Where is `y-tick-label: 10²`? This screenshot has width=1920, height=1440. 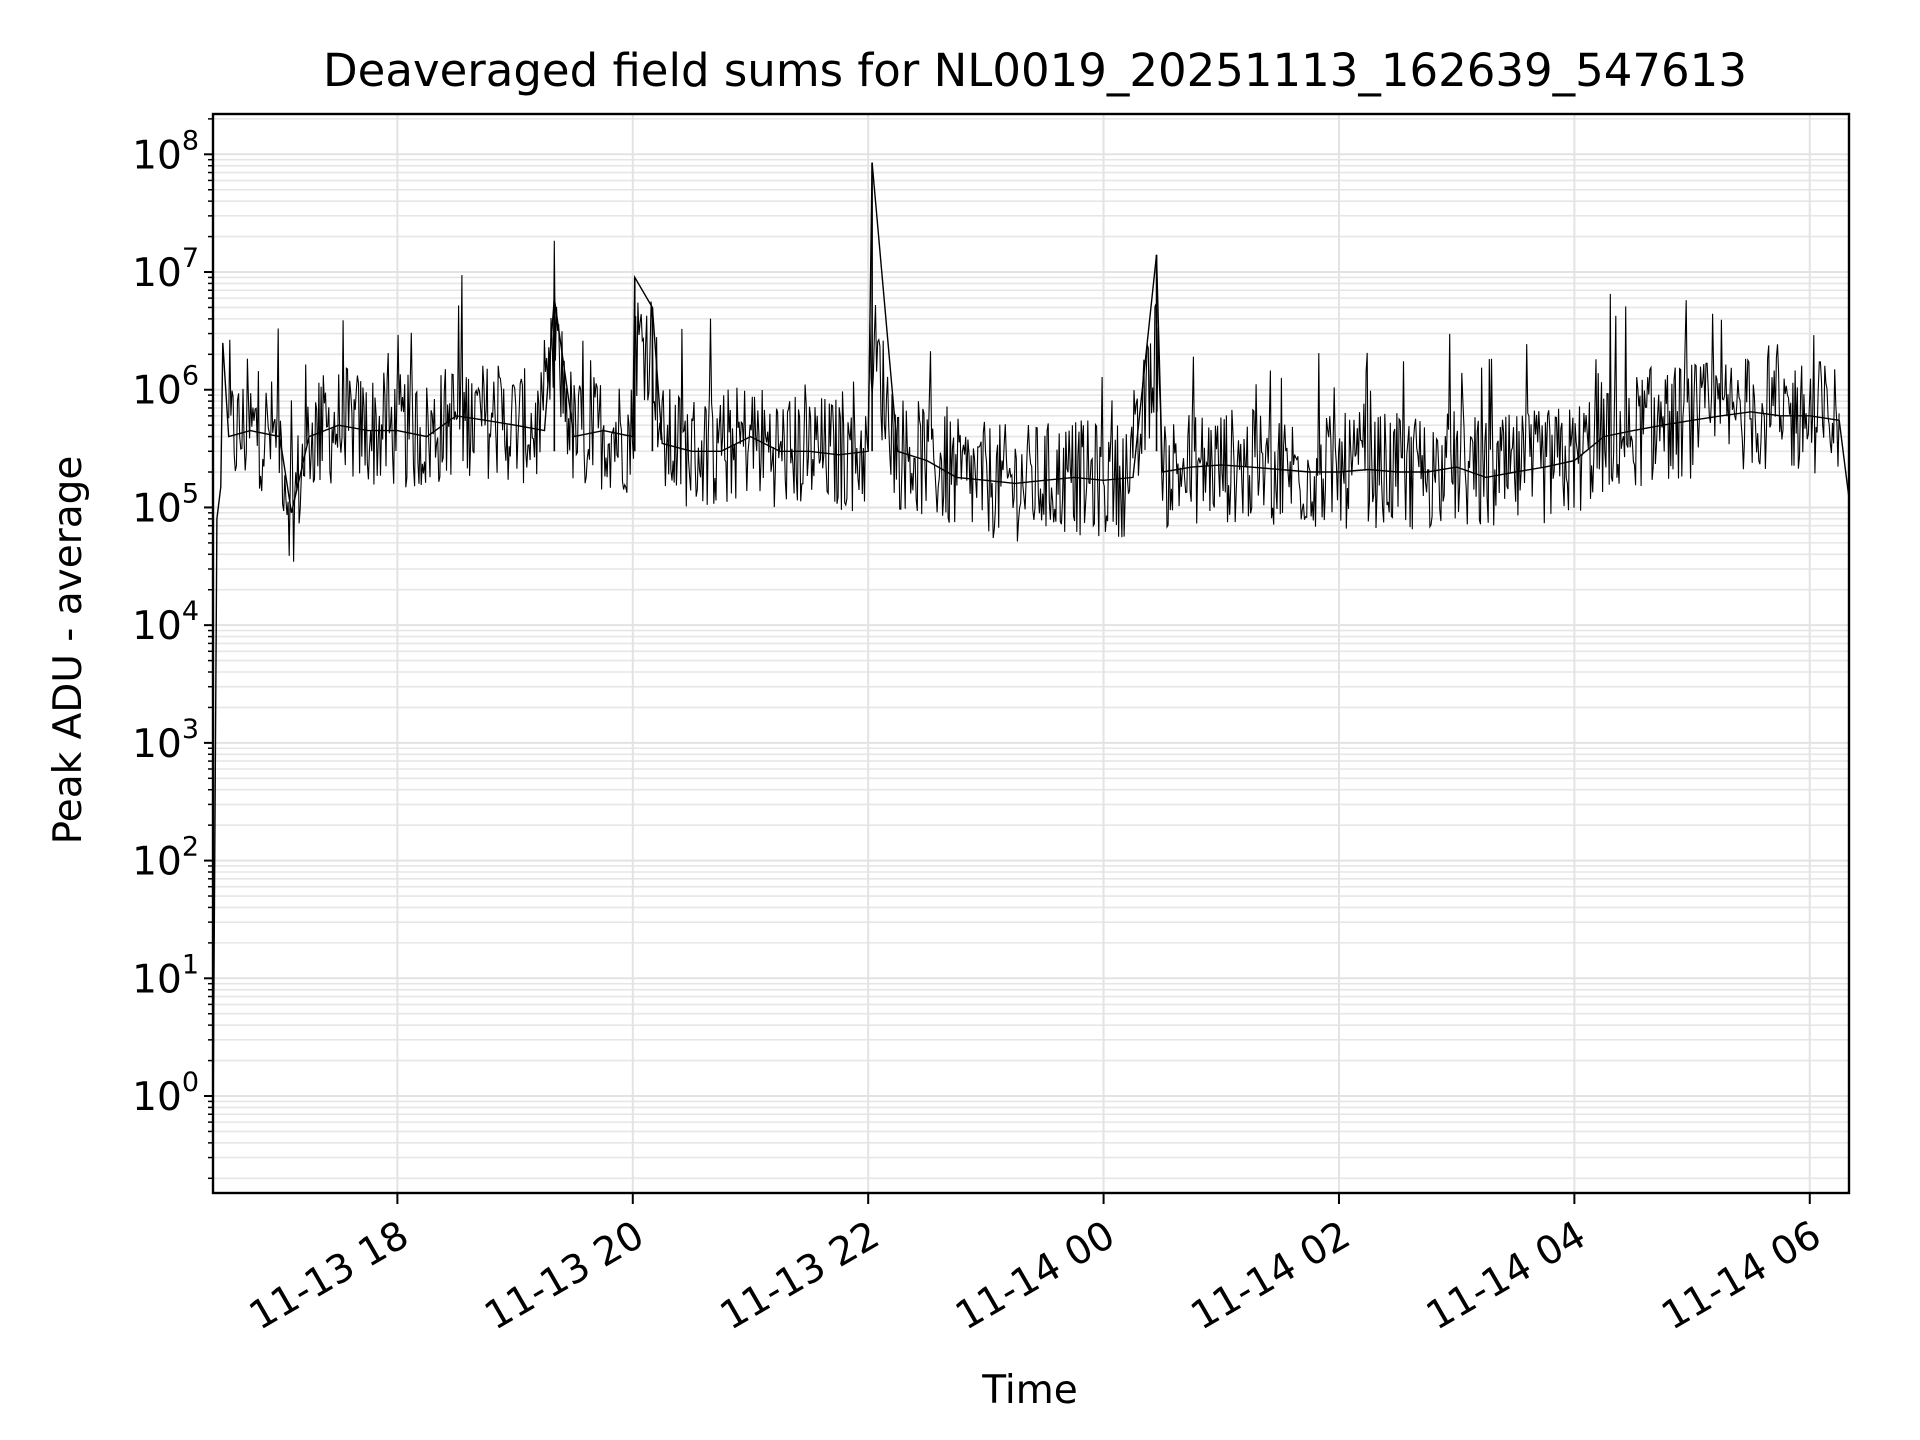 y-tick-label: 10² is located at coordinates (165, 858).